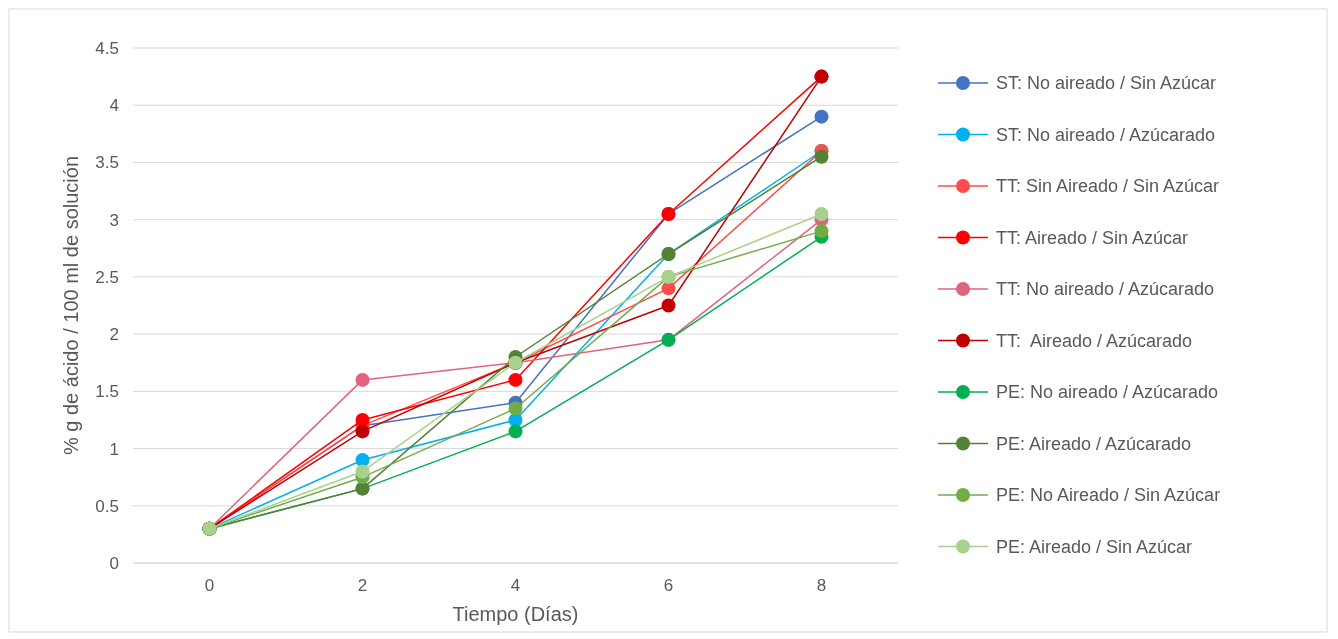  I want to click on legend-label: PE: Aireado / Sin Azúcar, so click(1094, 546).